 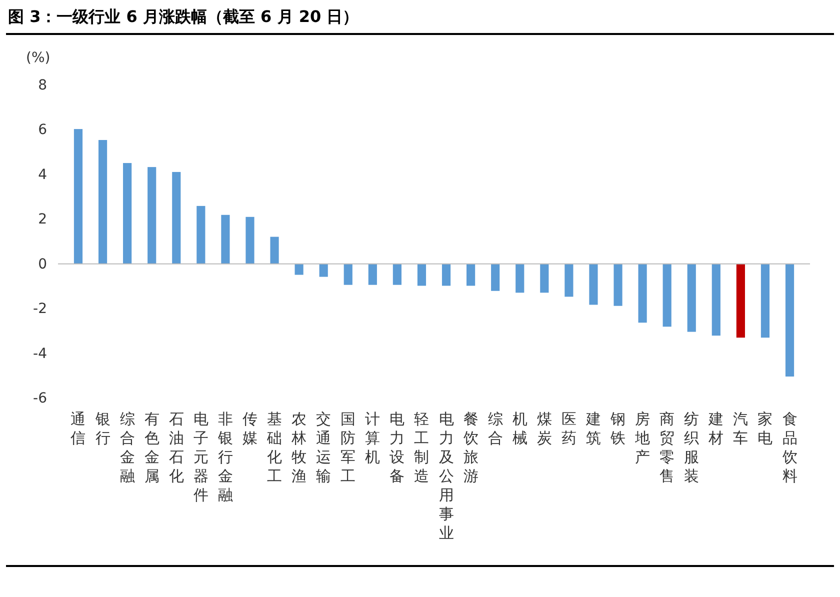 I want to click on x-tick-label: 建材, so click(x=716, y=428).